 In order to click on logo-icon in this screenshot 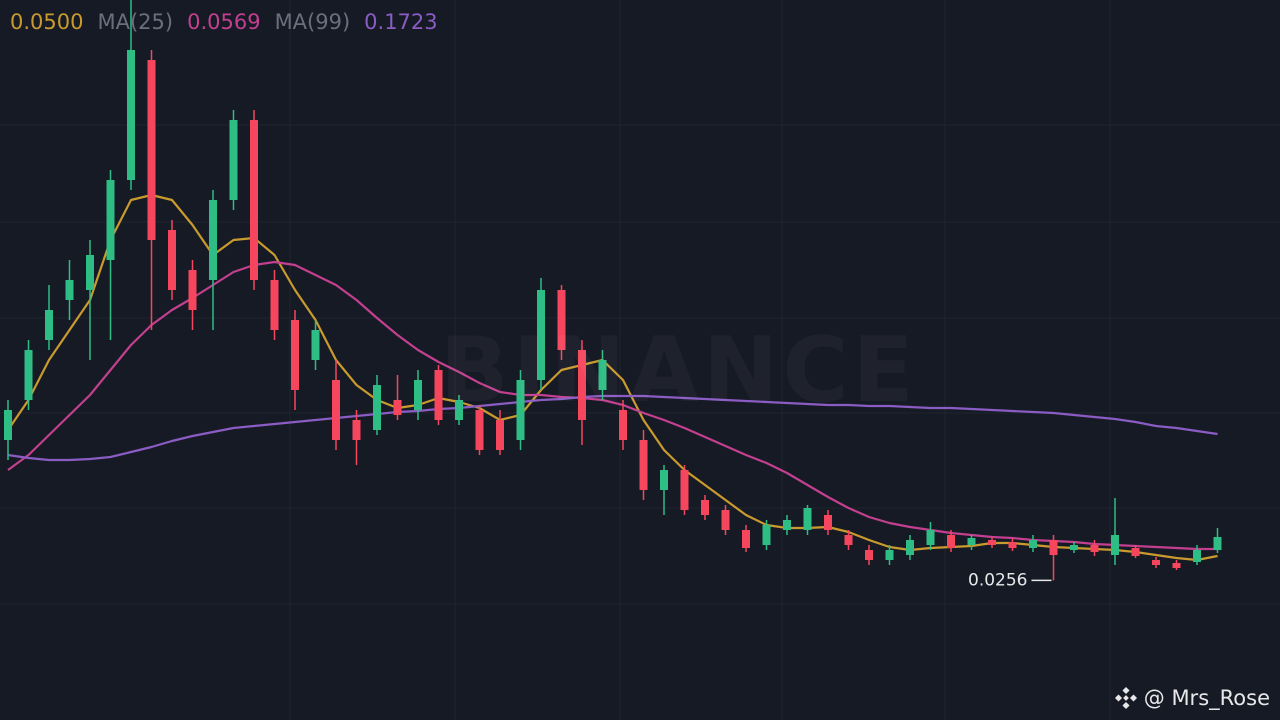, I will do `click(1125, 698)`.